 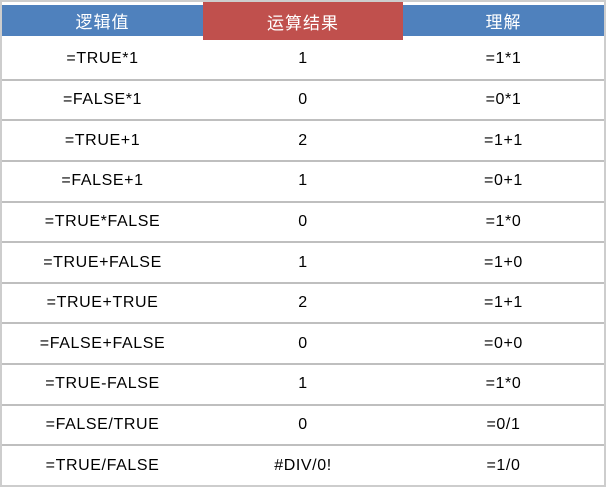 What do you see at coordinates (102, 425) in the screenshot?
I see `table-cell: =FALSE/TRUE` at bounding box center [102, 425].